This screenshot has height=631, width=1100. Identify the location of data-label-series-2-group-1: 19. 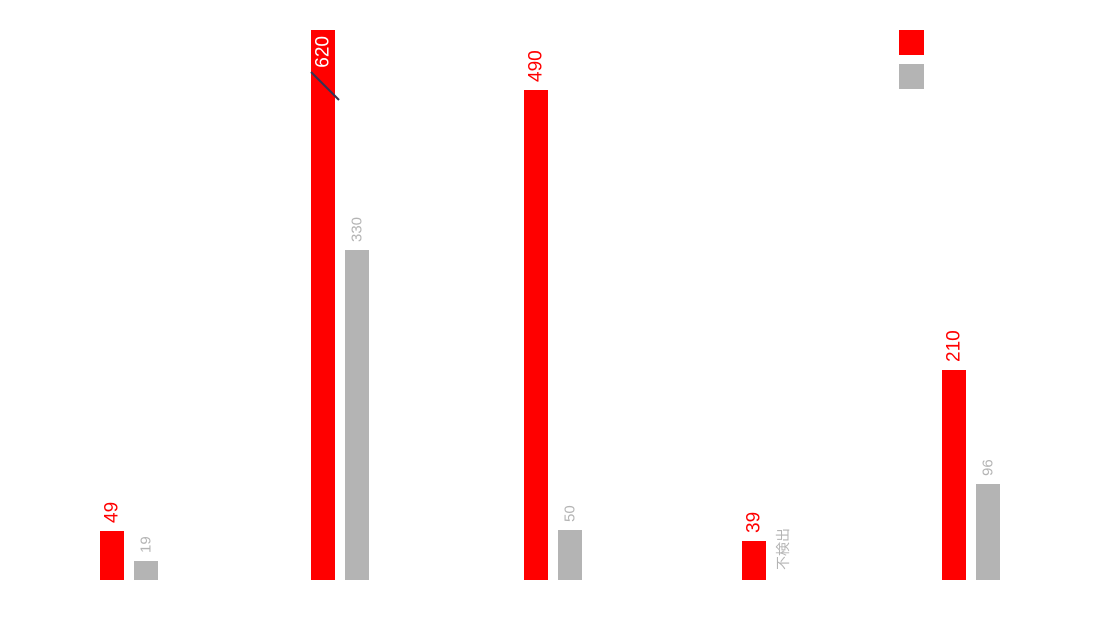
(146, 544).